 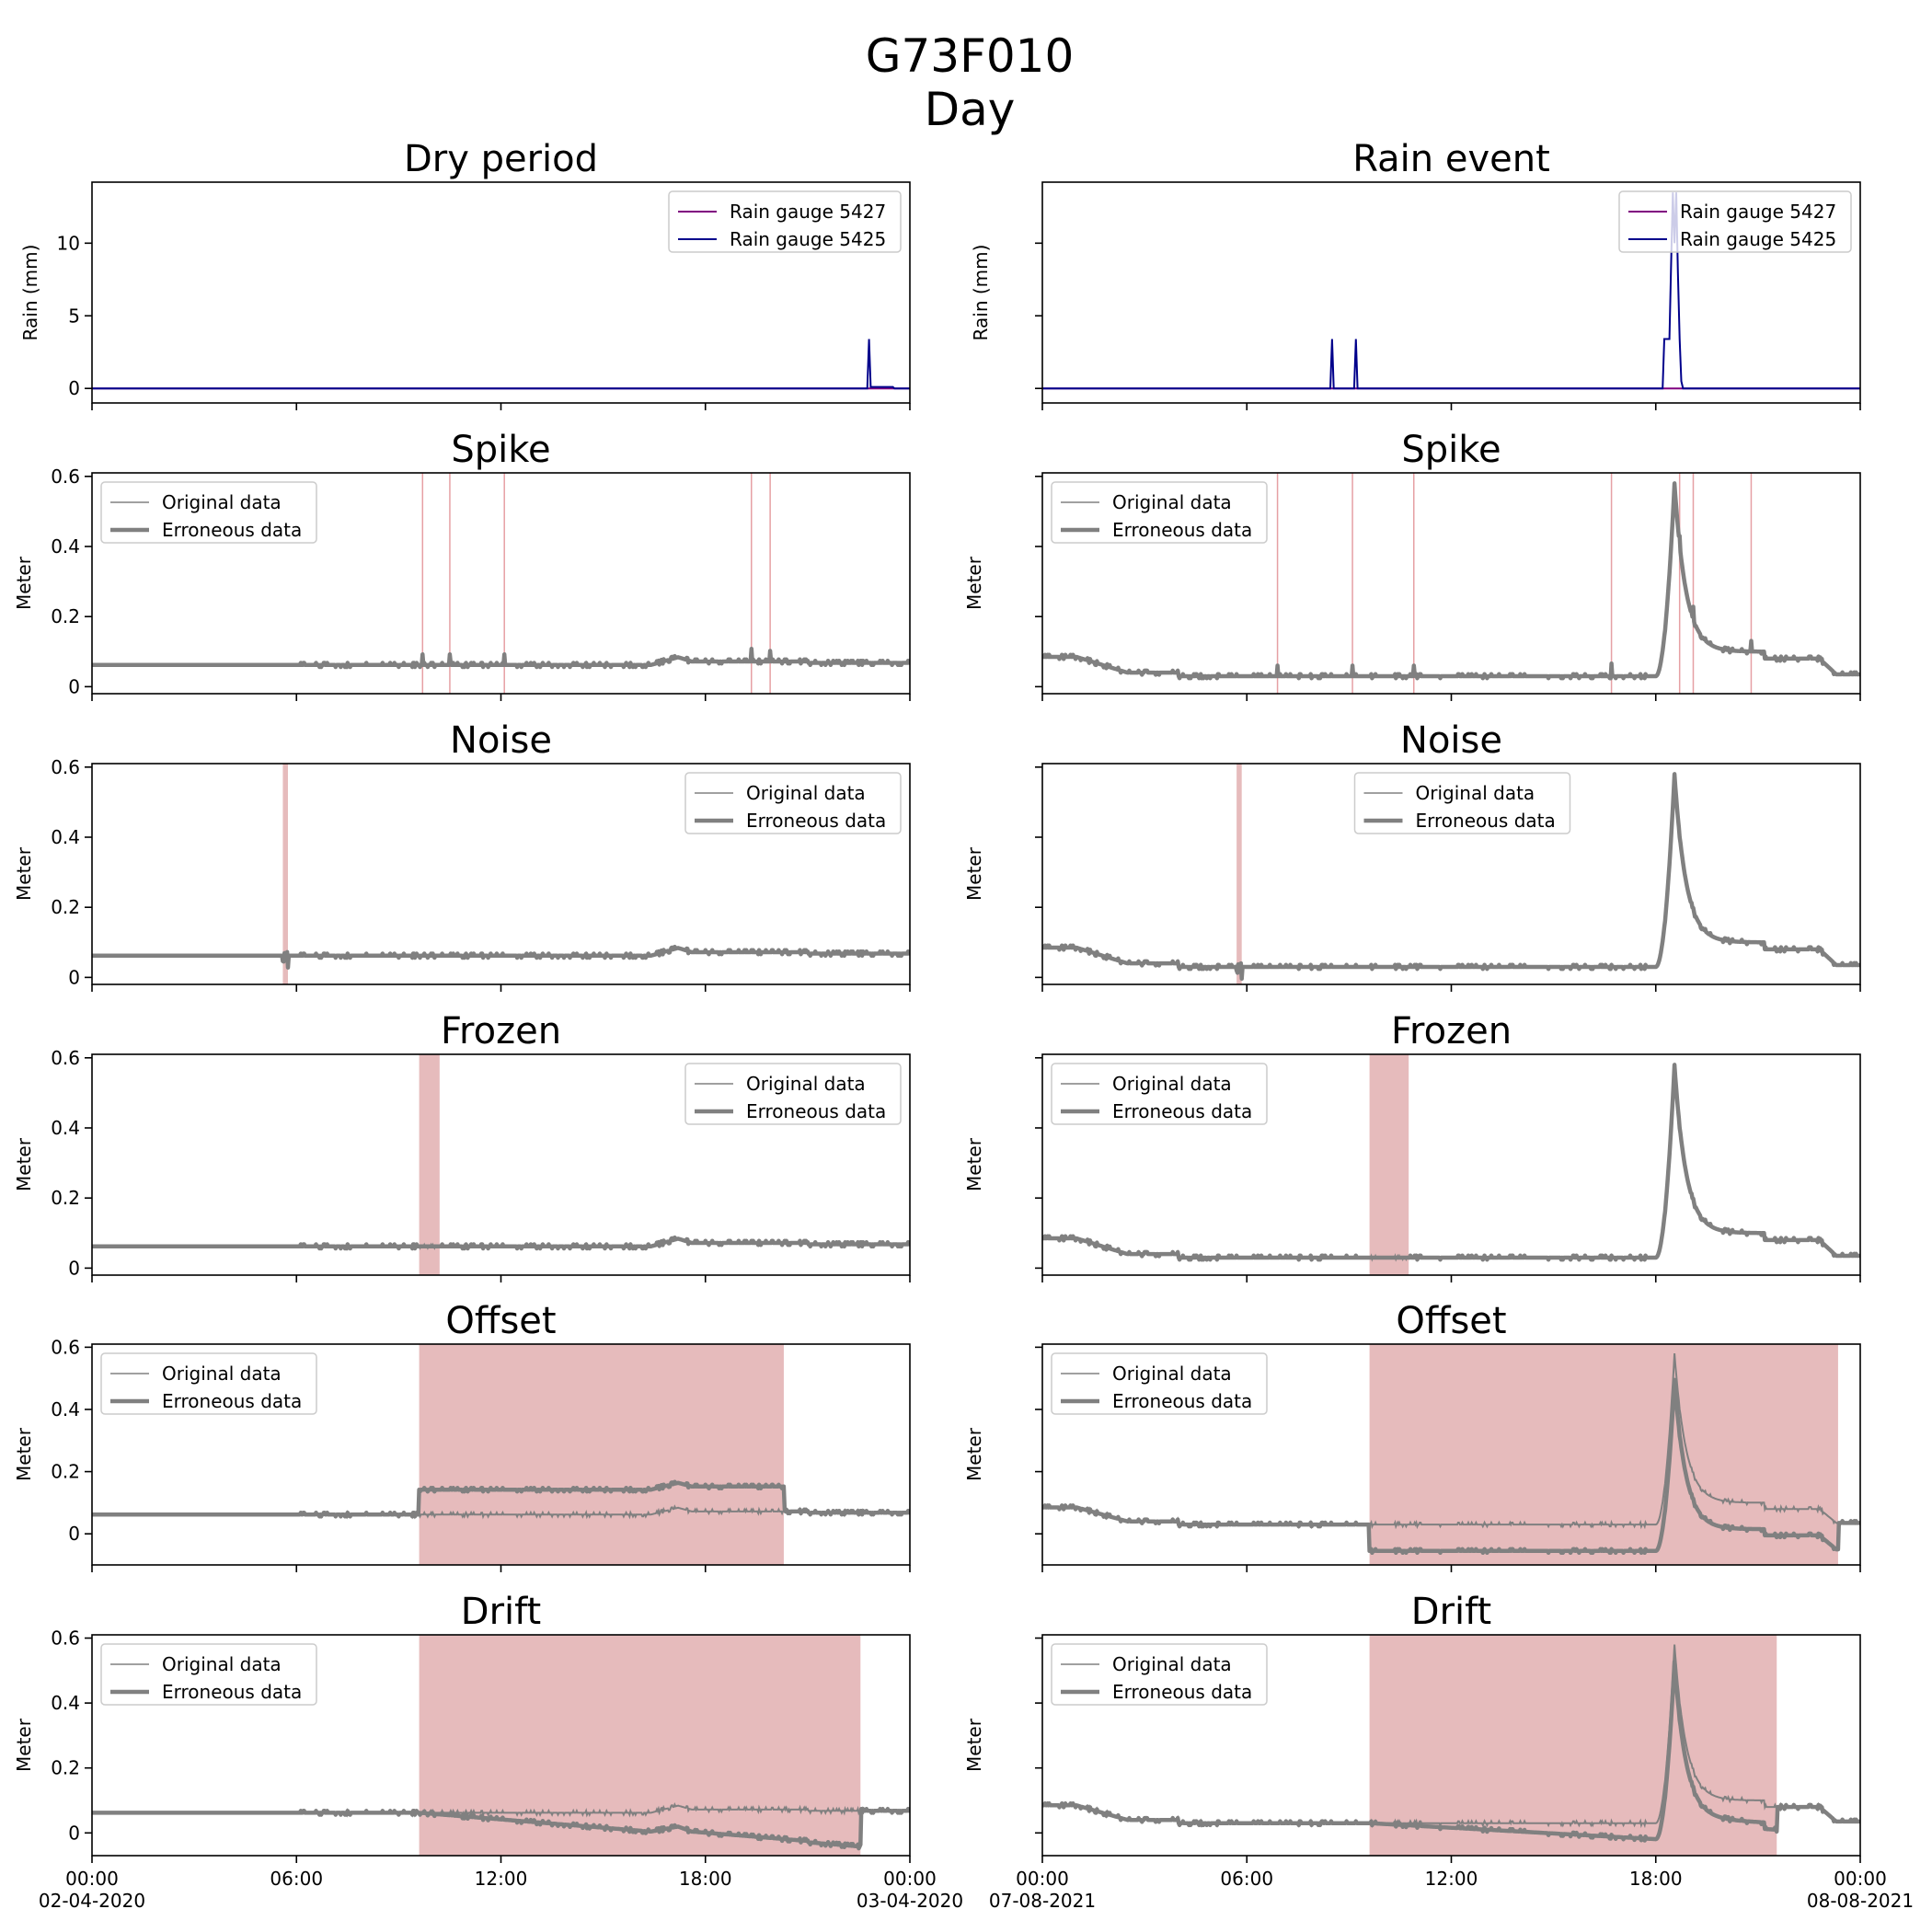 What do you see at coordinates (92, 1901) in the screenshot?
I see `x-date-label: 02-04-2020` at bounding box center [92, 1901].